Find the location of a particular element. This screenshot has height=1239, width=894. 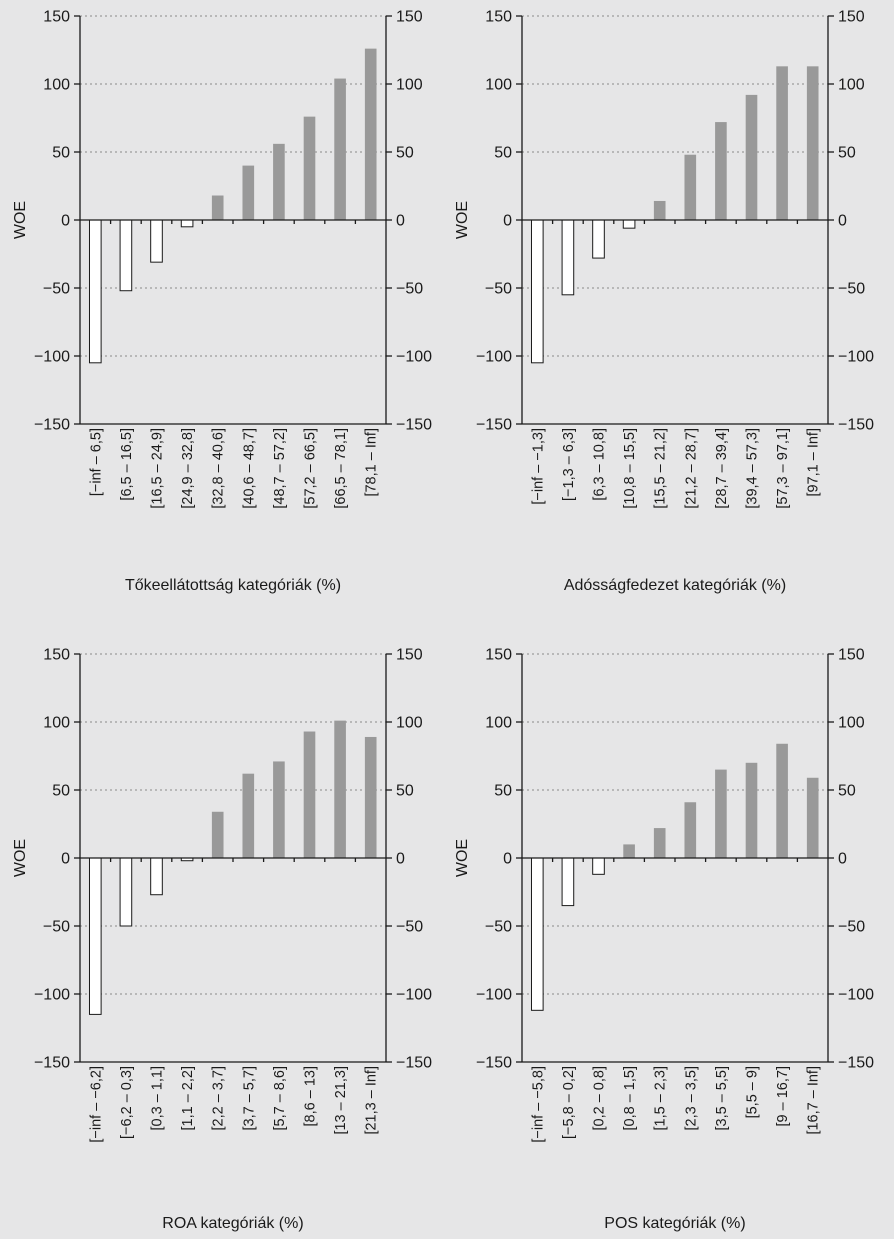

category-label: [13 – 21,3] is located at coordinates (341, 1100).